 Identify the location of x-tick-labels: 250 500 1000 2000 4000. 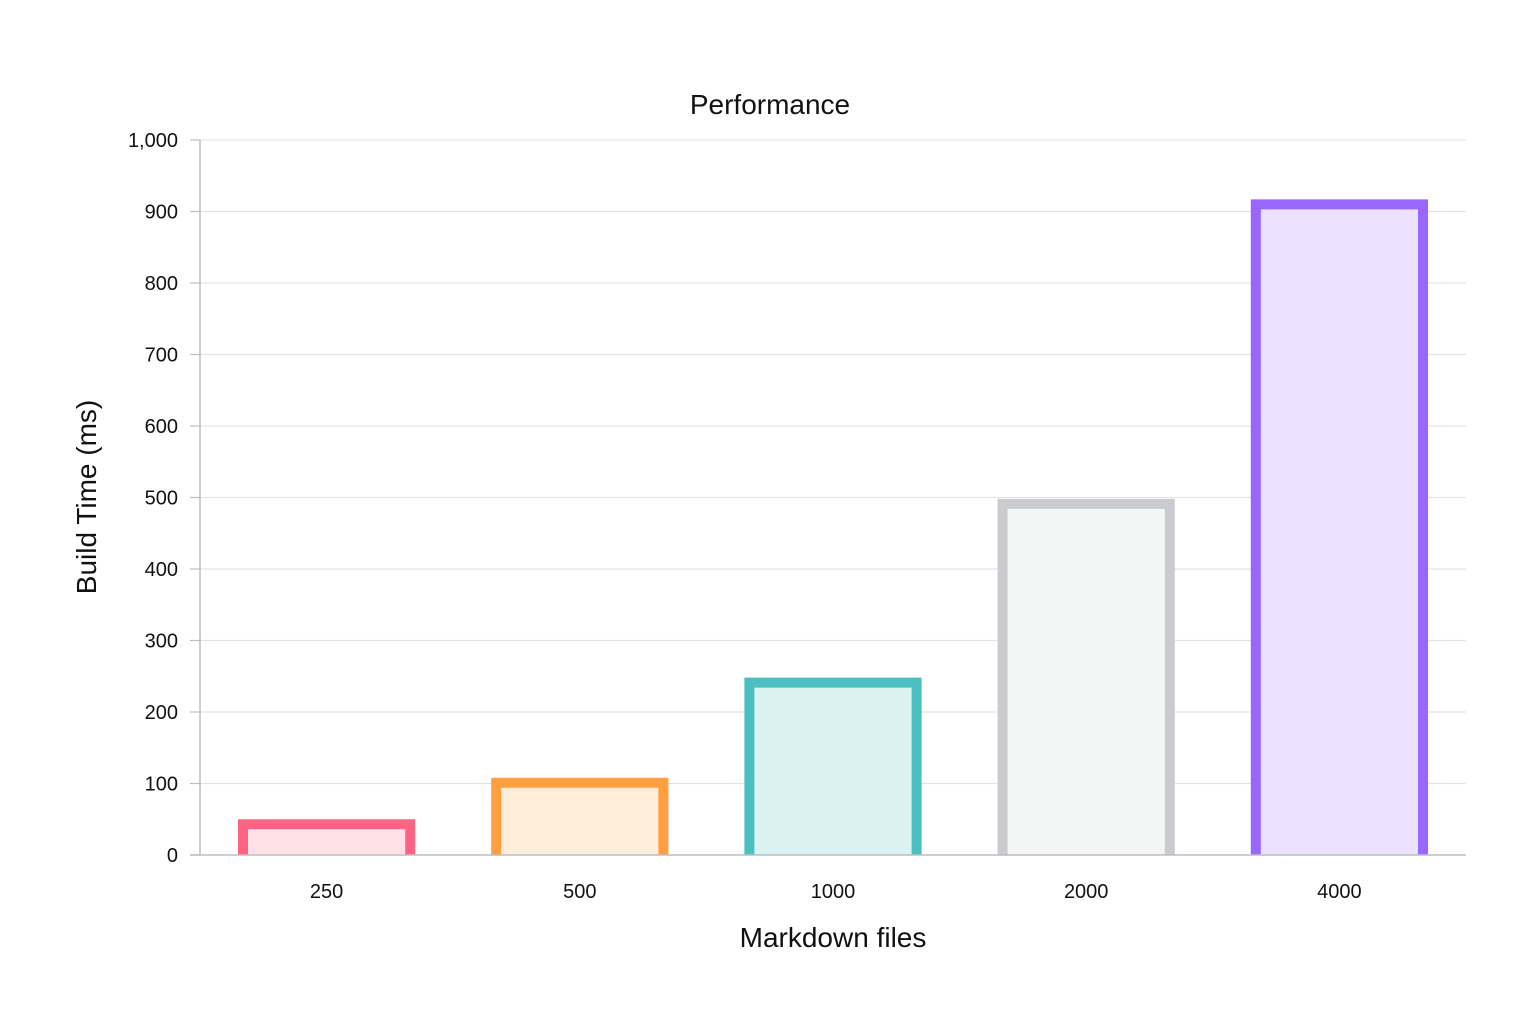
(836, 892).